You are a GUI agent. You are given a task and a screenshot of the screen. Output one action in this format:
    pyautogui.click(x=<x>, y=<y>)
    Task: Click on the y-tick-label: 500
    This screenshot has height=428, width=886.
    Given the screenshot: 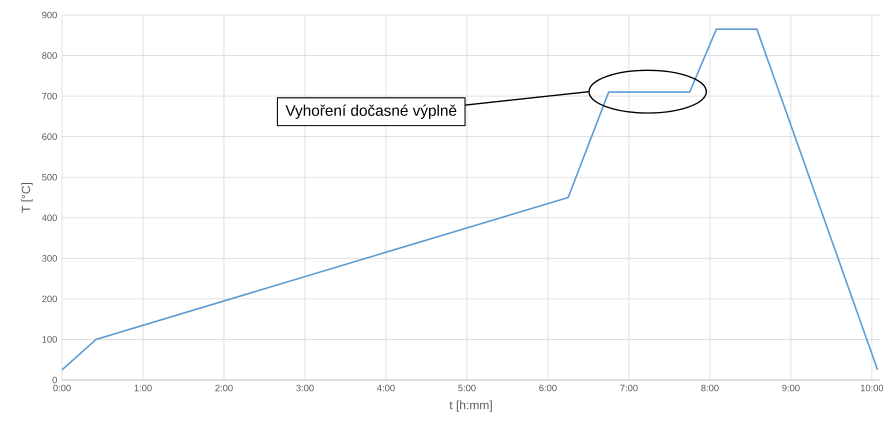 What is the action you would take?
    pyautogui.click(x=49, y=177)
    